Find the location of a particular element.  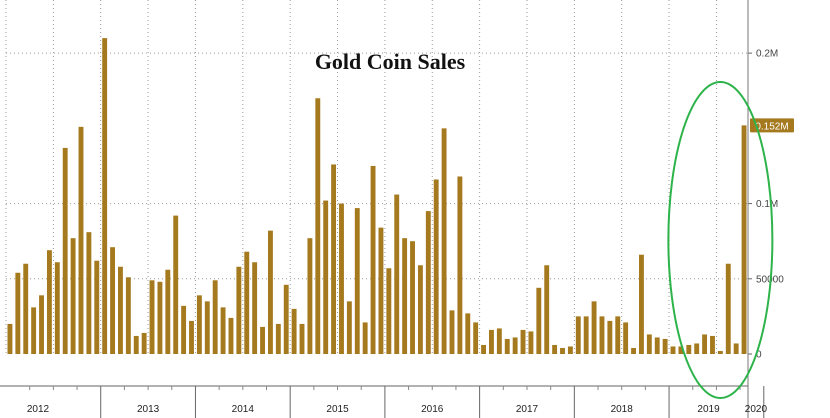

last-value-label: 0.152M is located at coordinates (771, 126).